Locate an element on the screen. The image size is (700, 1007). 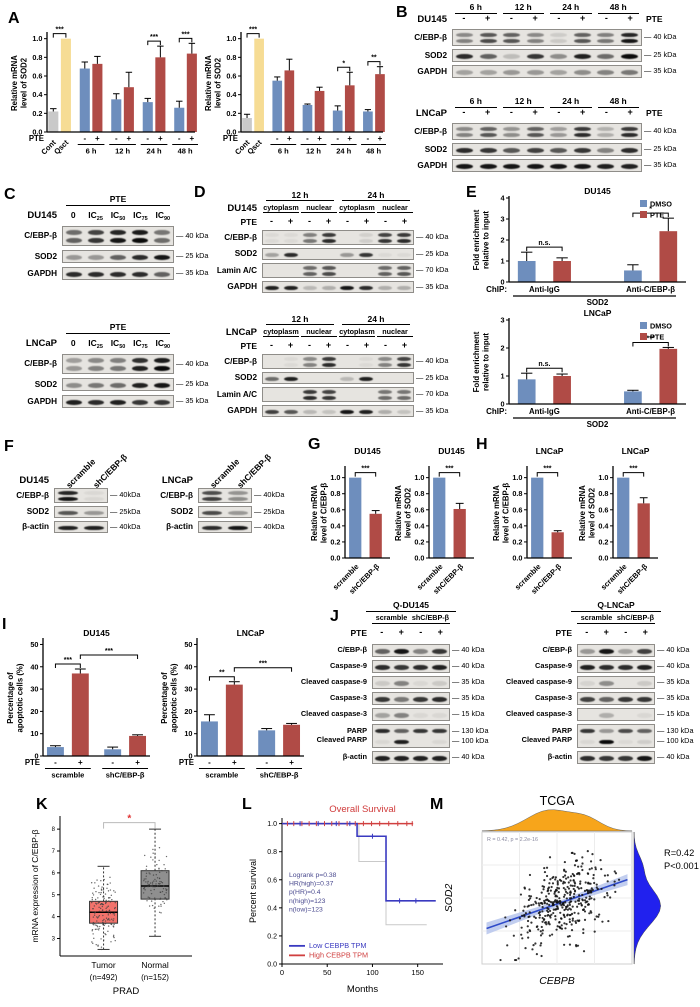
protein-name: SOD2 is located at coordinates (435, 149).